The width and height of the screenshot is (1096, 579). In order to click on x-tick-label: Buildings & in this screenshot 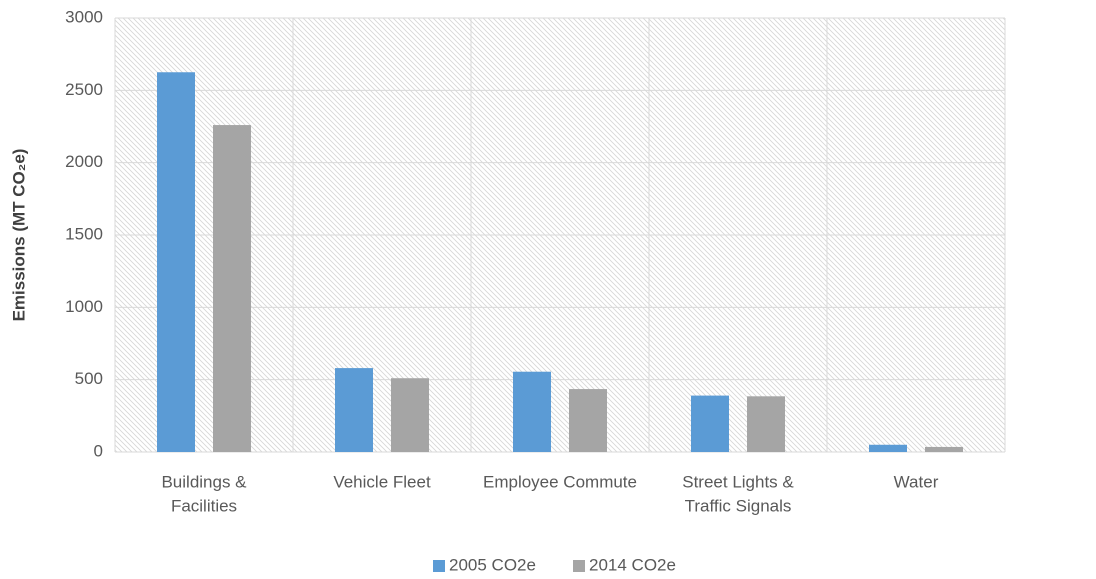, I will do `click(204, 481)`.